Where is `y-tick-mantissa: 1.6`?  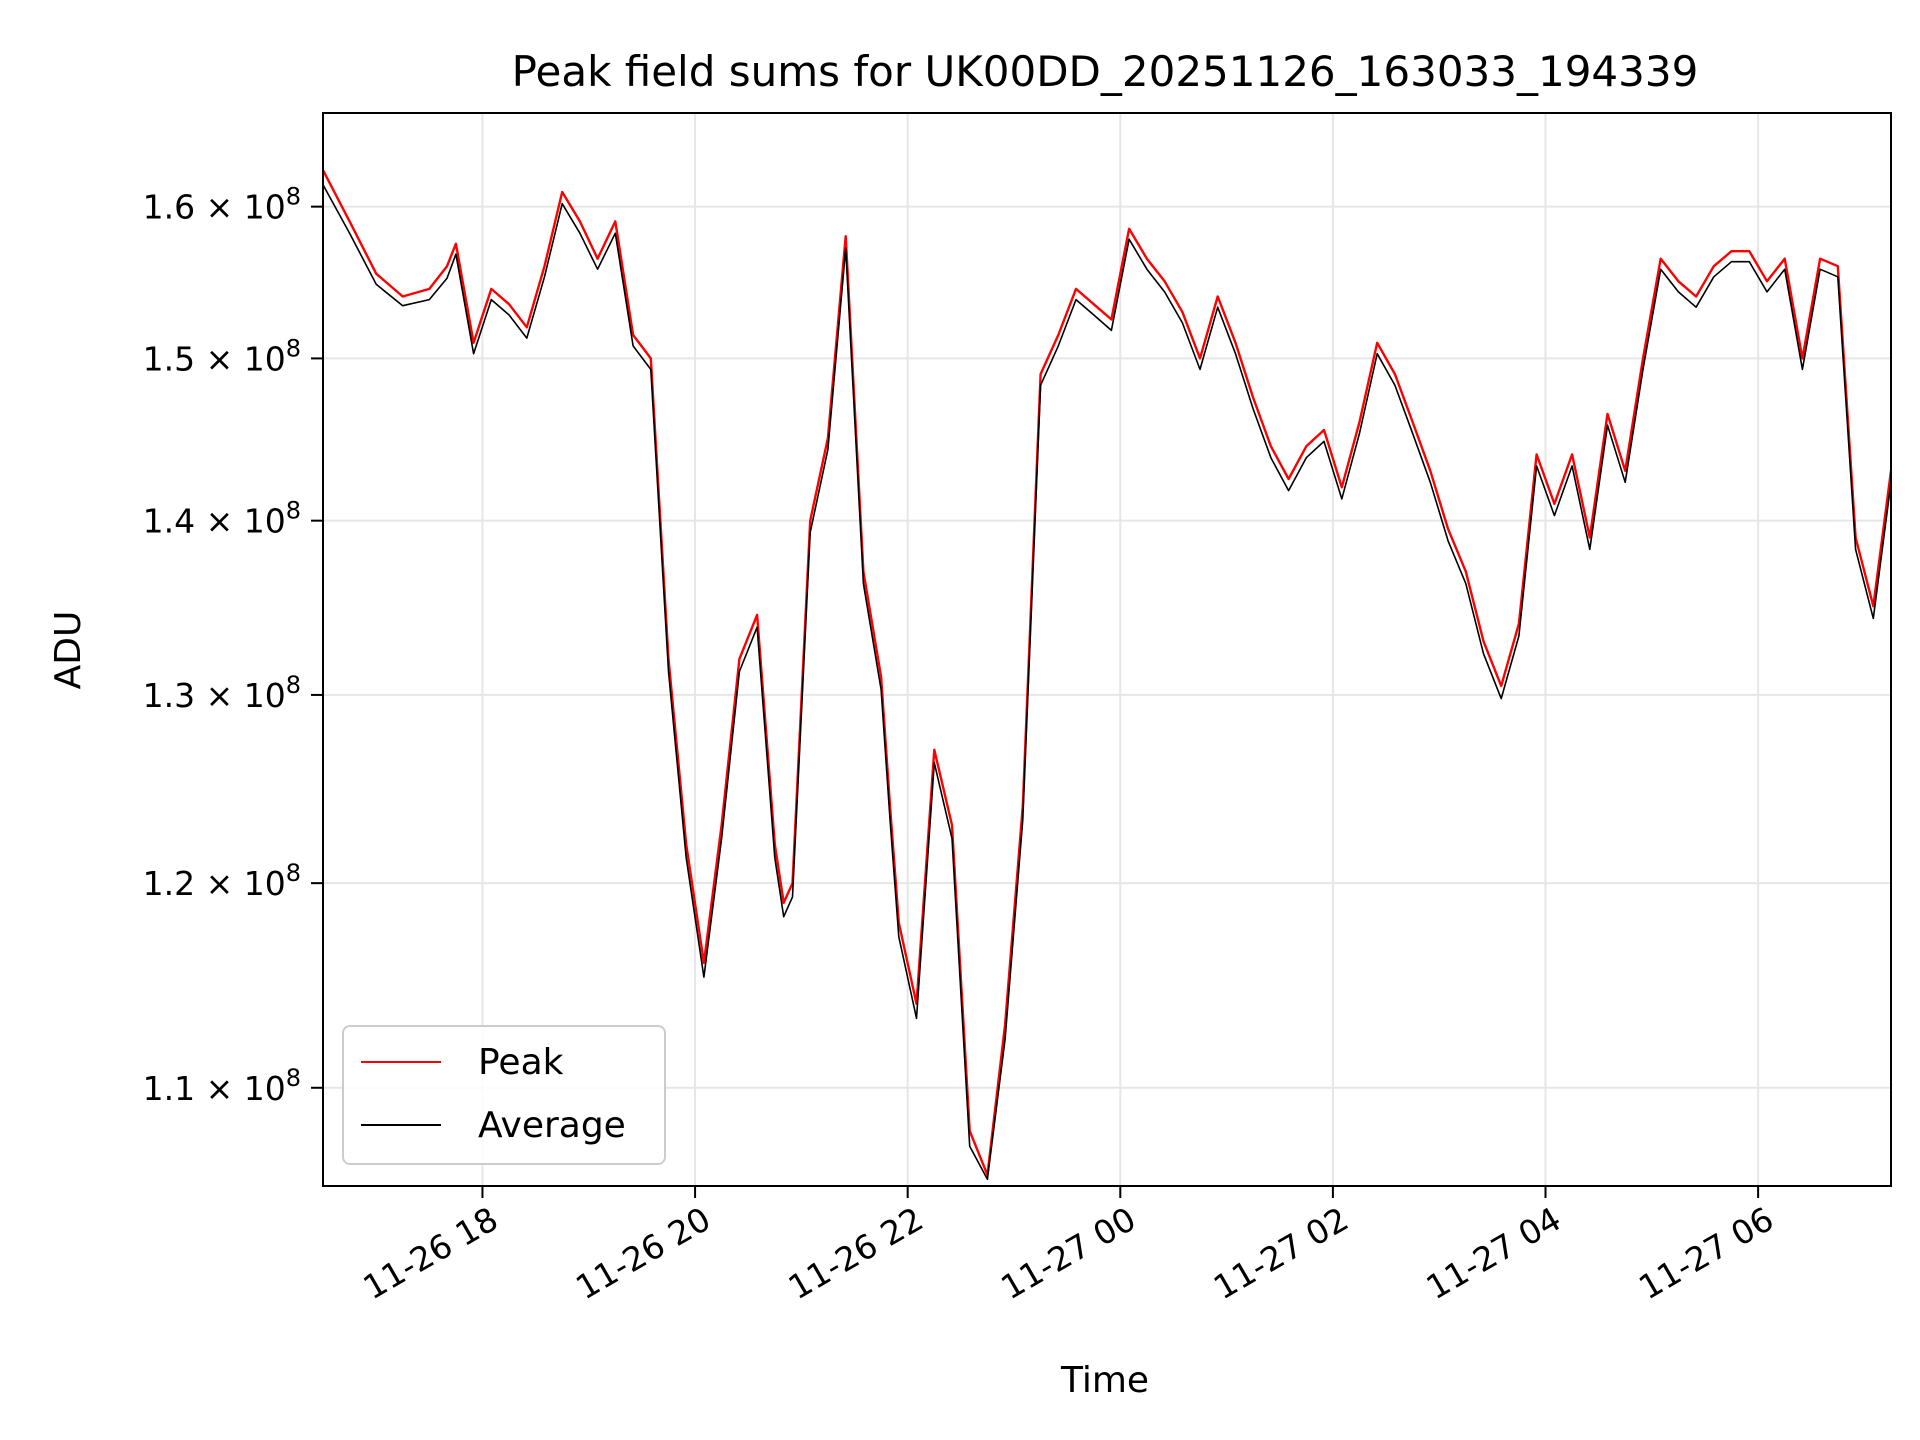
y-tick-mantissa: 1.6 is located at coordinates (169, 207).